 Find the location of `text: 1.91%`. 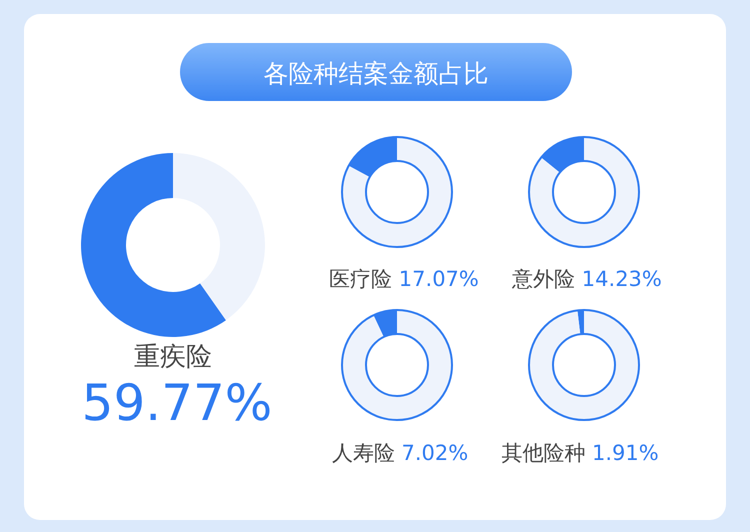

text: 1.91% is located at coordinates (625, 453).